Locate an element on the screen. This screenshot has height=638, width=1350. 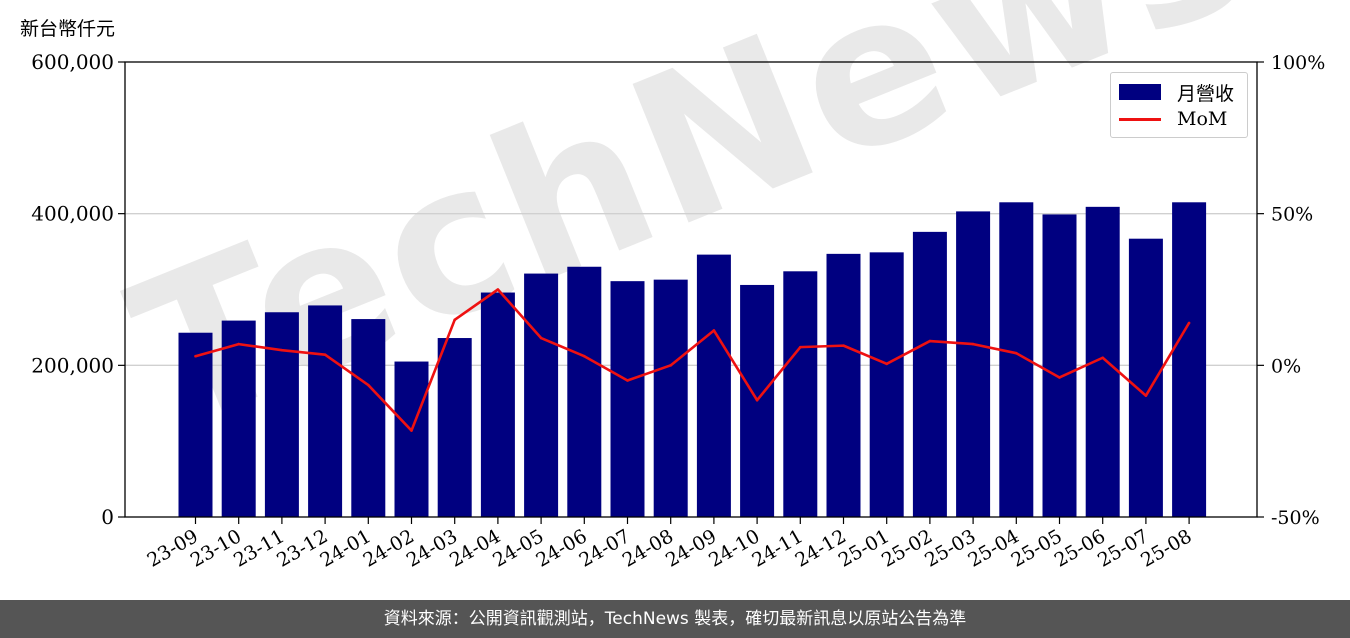
left-tick-label: 400,000 is located at coordinates (72, 214).